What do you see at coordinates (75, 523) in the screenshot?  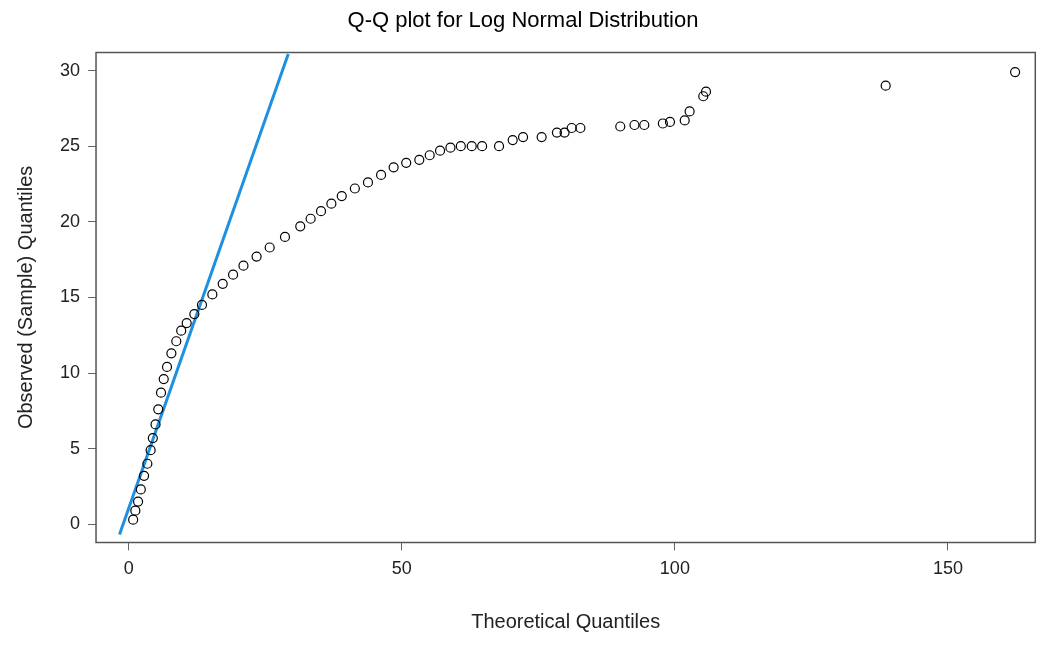 I see `y-tick-label: 0` at bounding box center [75, 523].